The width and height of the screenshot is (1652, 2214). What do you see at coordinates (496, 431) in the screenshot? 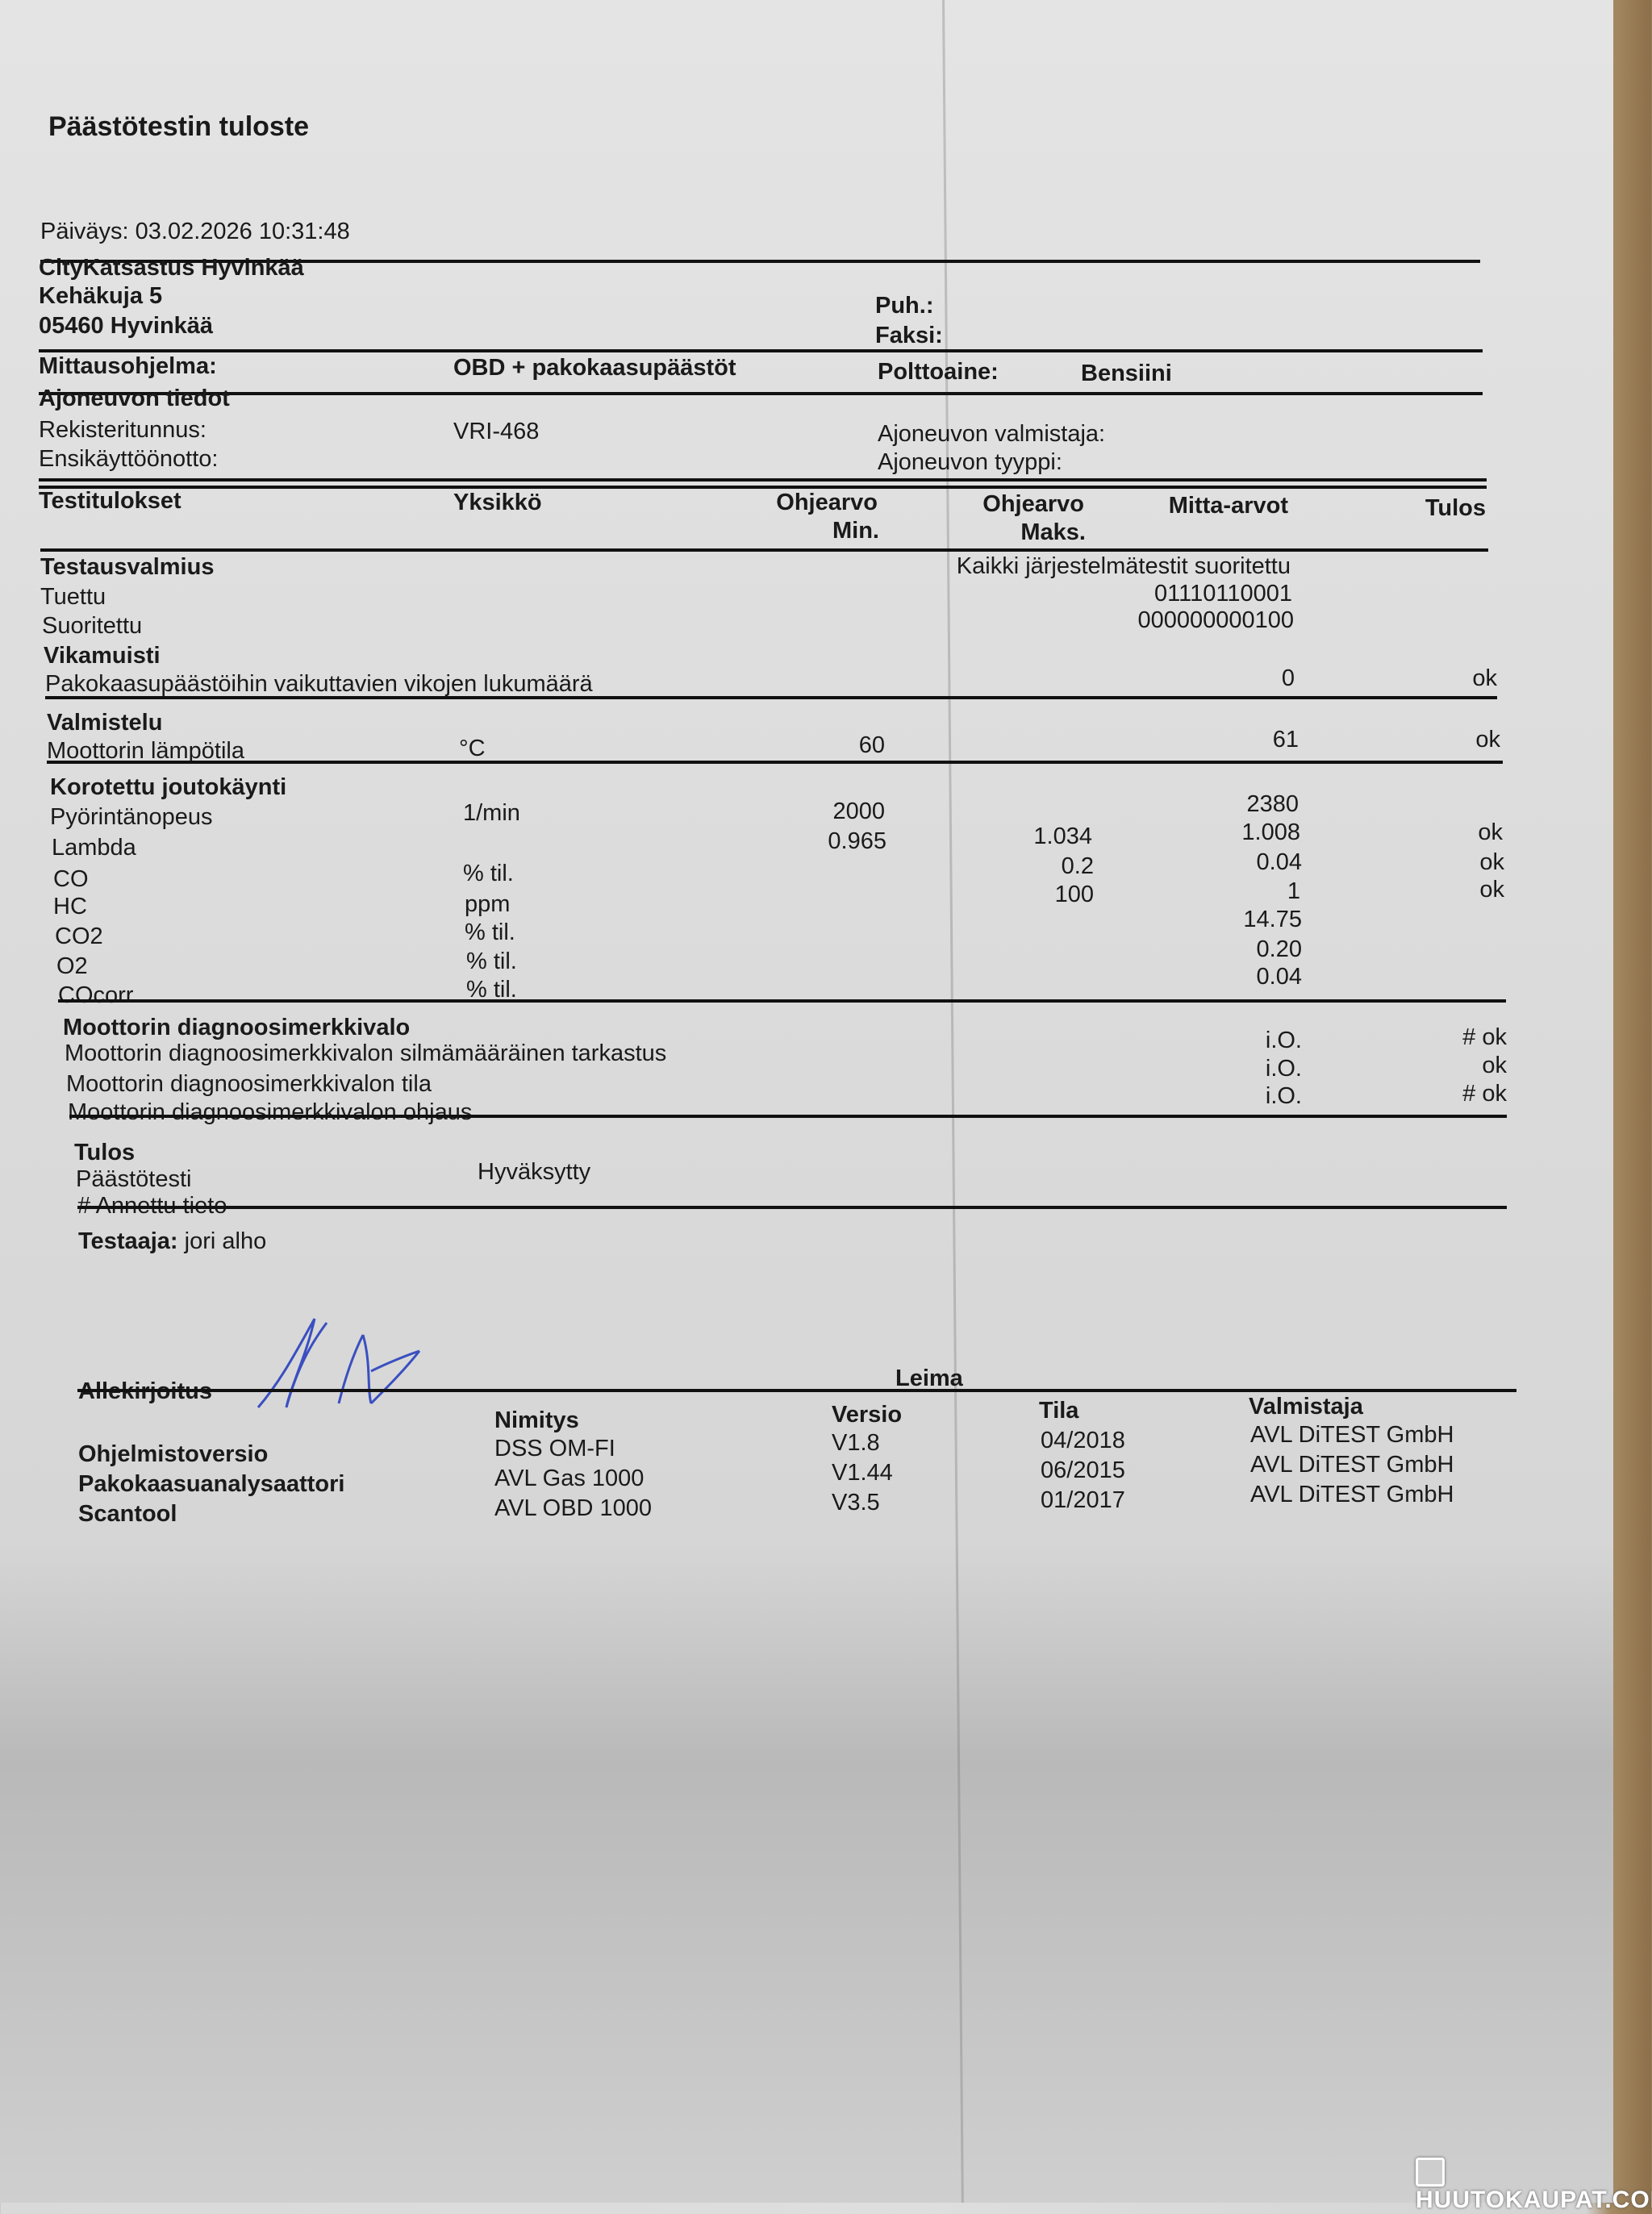
I see `reg-value: VRI-468` at bounding box center [496, 431].